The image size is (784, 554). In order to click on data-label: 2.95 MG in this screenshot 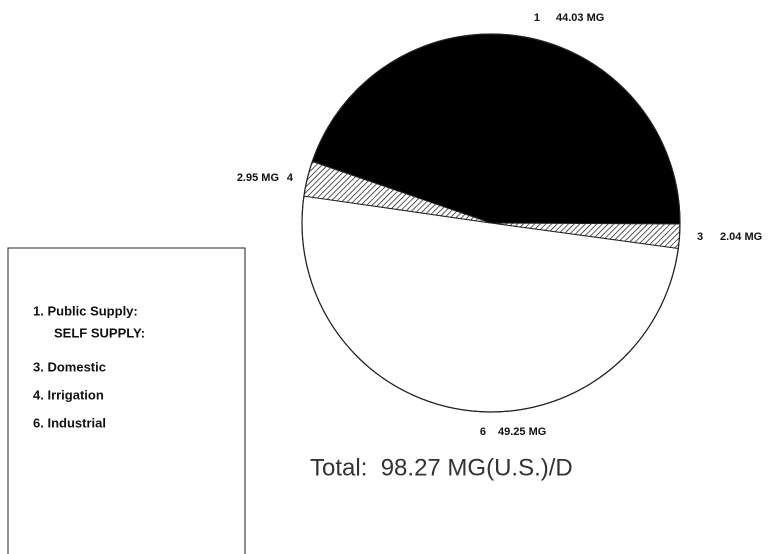, I will do `click(258, 178)`.